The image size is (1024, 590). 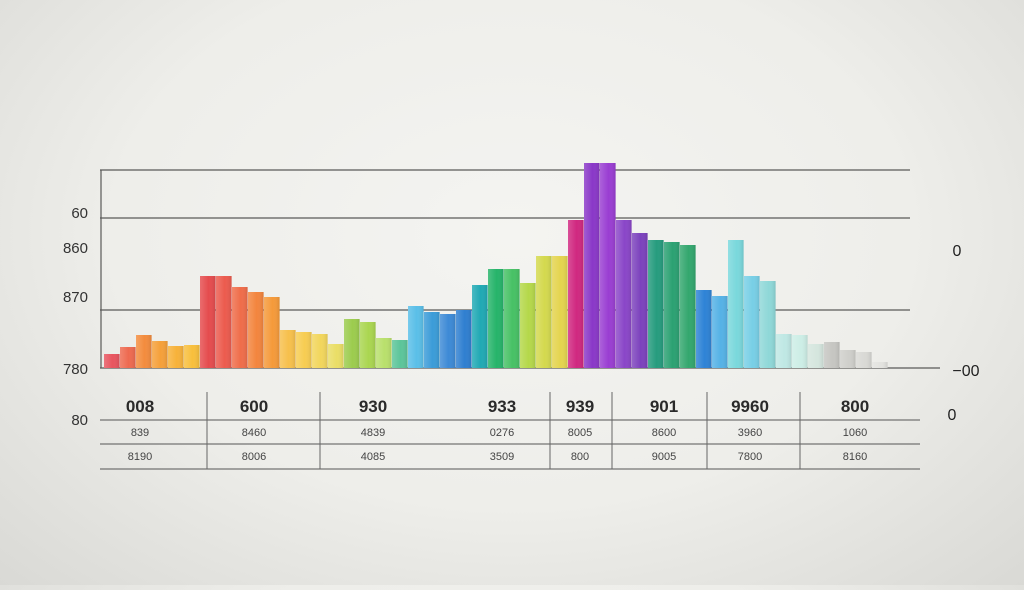 I want to click on right-axis-labels: 0 −00 0, so click(x=964, y=333).